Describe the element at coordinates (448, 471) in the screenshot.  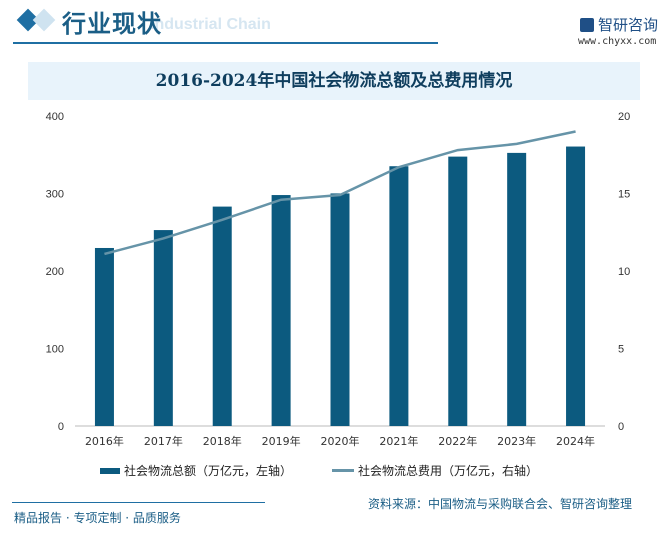
I see `legend-label: 社会物流总费用（万亿元，右轴）` at that location.